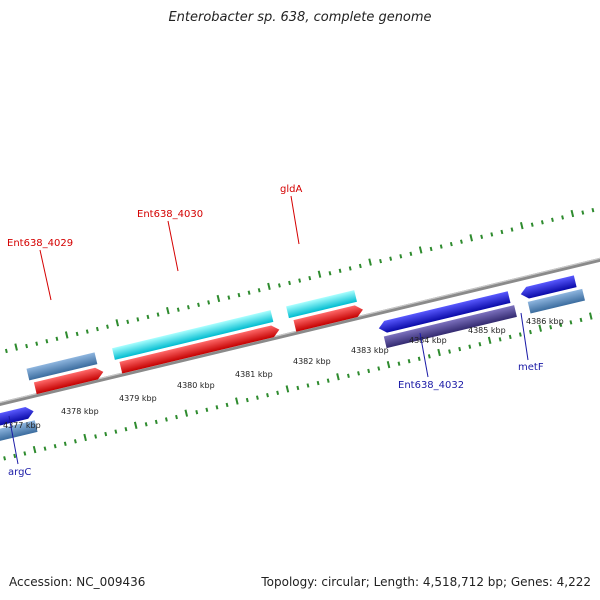  Describe the element at coordinates (548, 287) in the screenshot. I see `gene-metf-arrow` at that location.